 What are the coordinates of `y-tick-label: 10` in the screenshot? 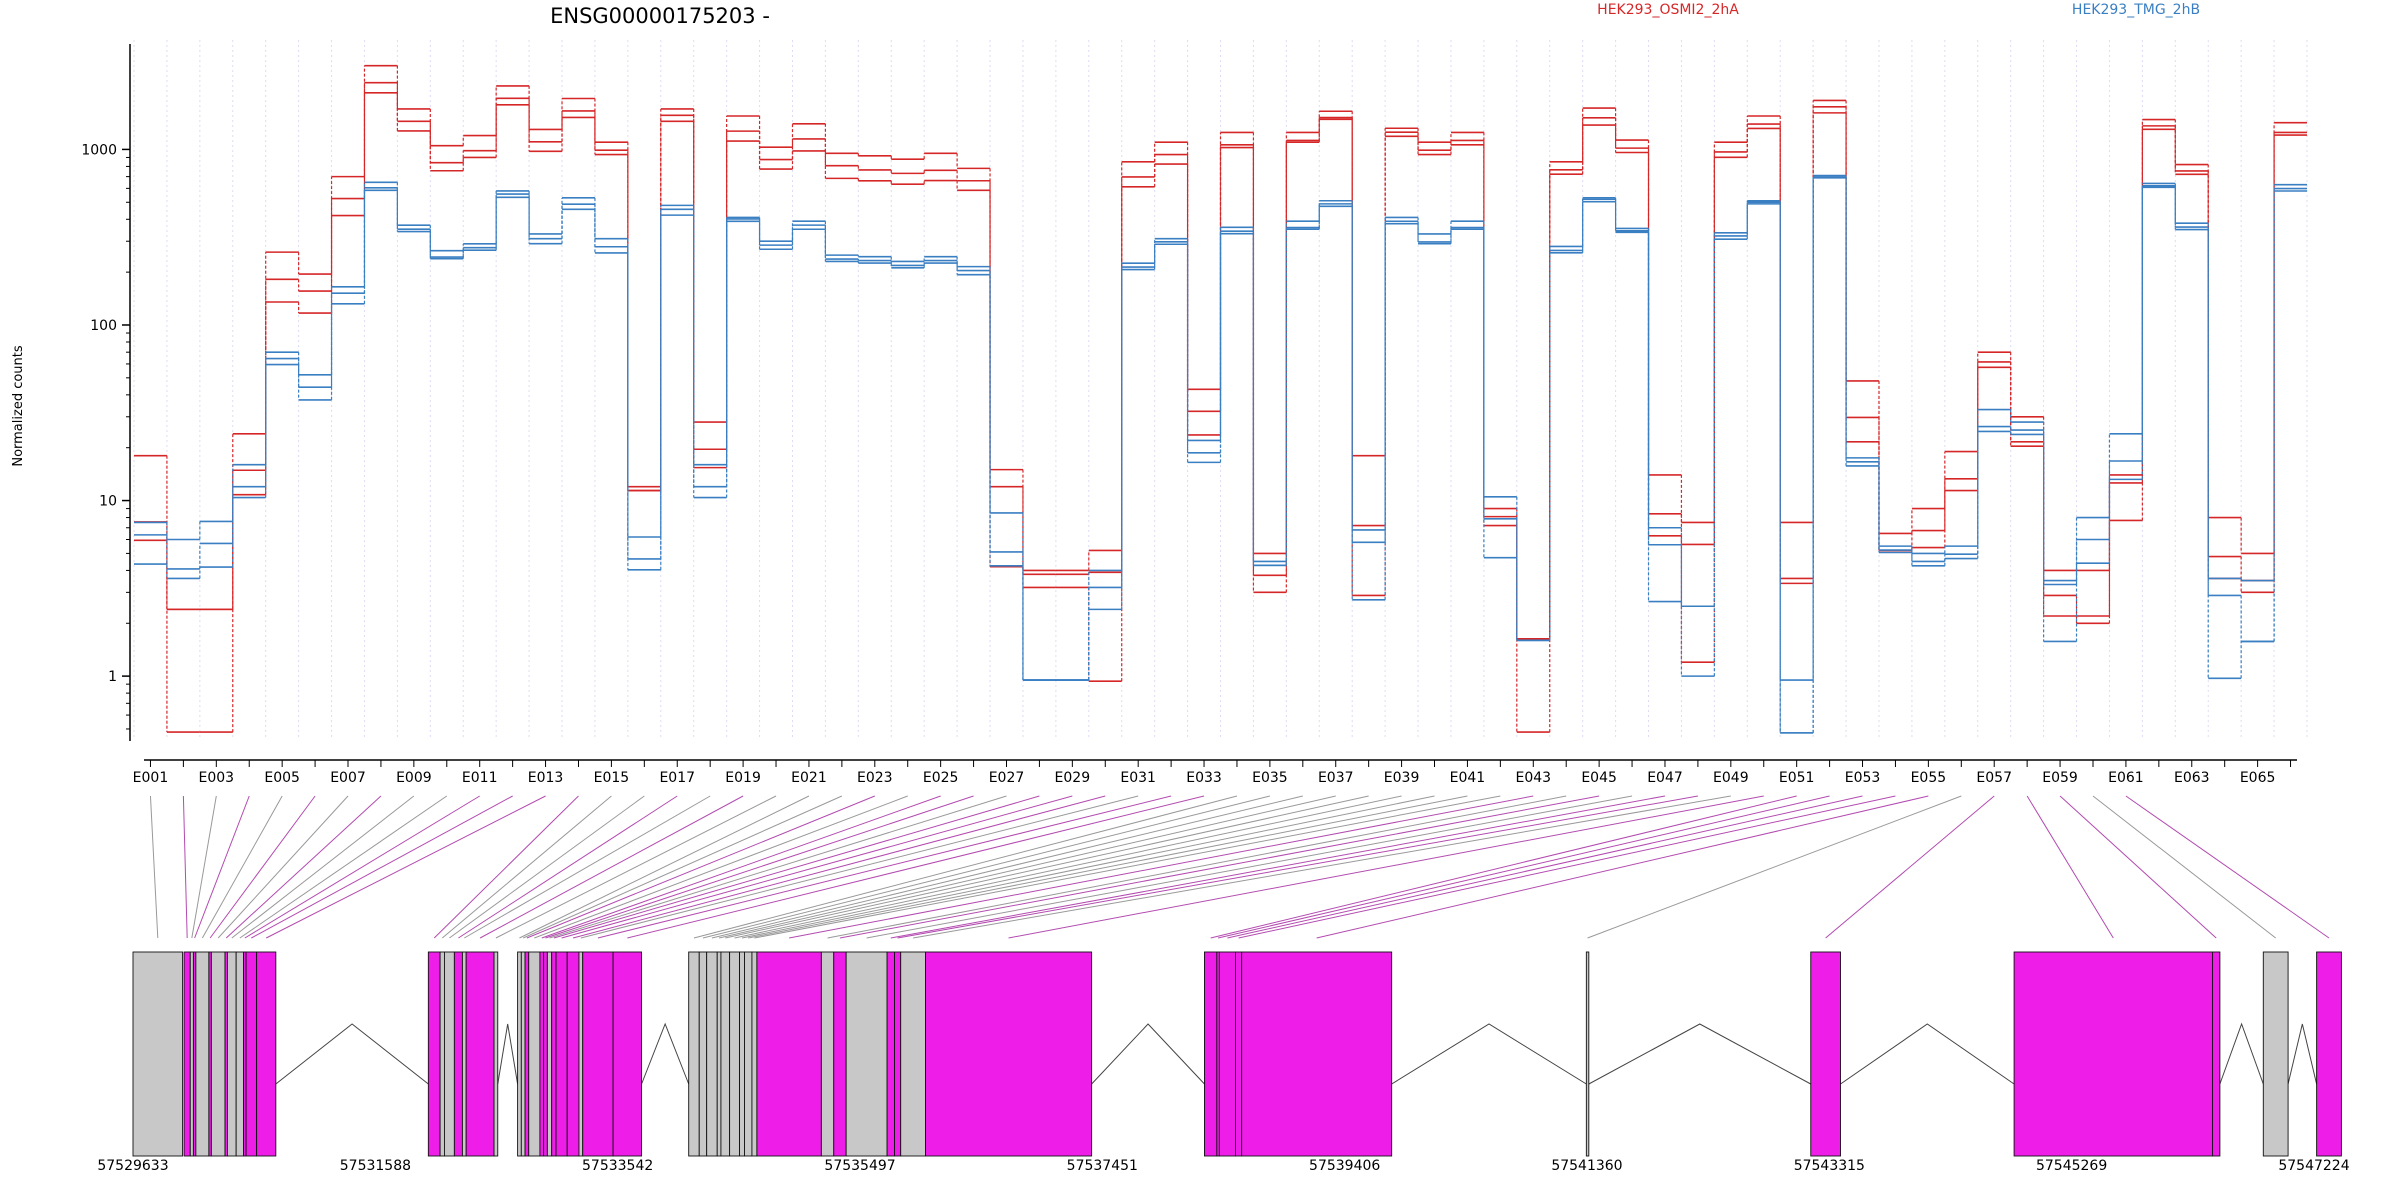 It's located at (108, 502).